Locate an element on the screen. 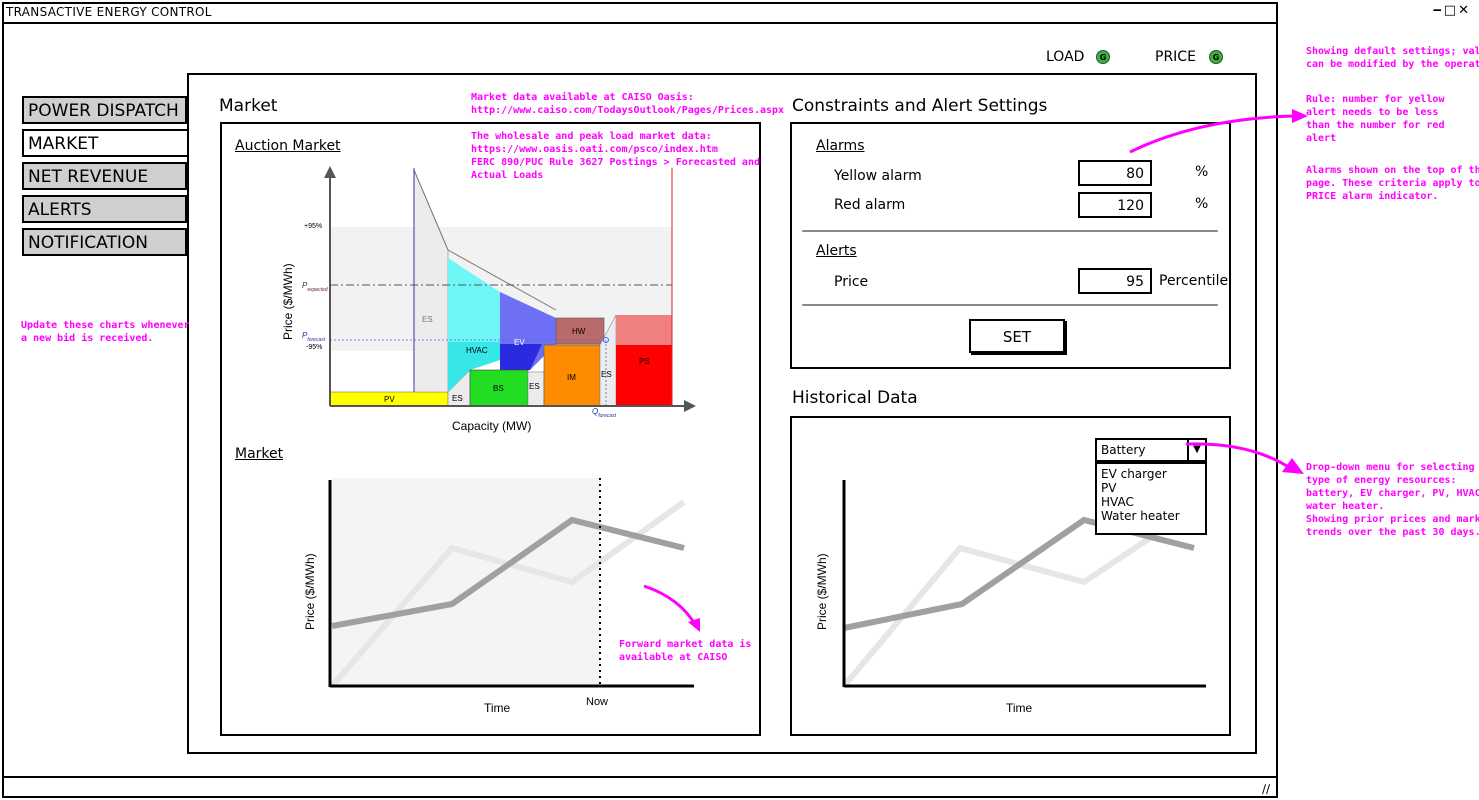 Image resolution: width=1479 pixels, height=800 pixels. block-label-hw: HW is located at coordinates (579, 331).